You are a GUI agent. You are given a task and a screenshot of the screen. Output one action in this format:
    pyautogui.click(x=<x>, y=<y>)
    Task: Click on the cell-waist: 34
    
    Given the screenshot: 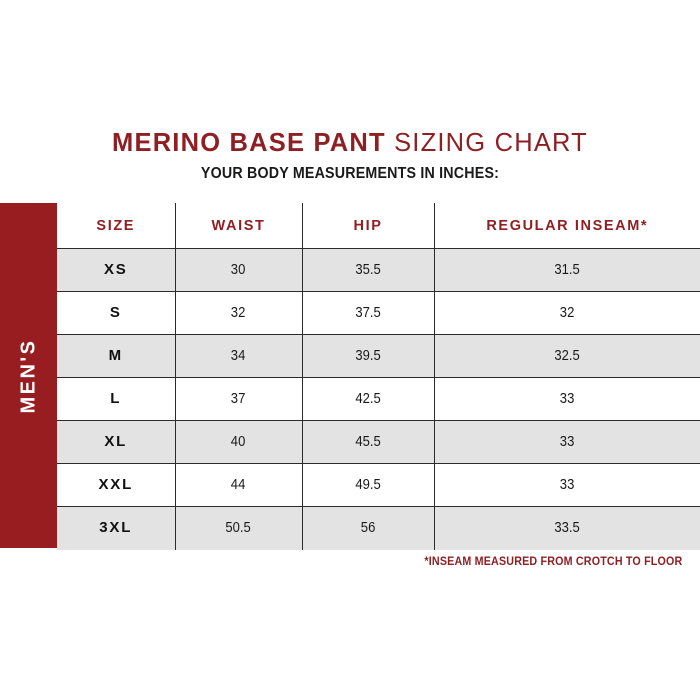 What is the action you would take?
    pyautogui.click(x=238, y=356)
    